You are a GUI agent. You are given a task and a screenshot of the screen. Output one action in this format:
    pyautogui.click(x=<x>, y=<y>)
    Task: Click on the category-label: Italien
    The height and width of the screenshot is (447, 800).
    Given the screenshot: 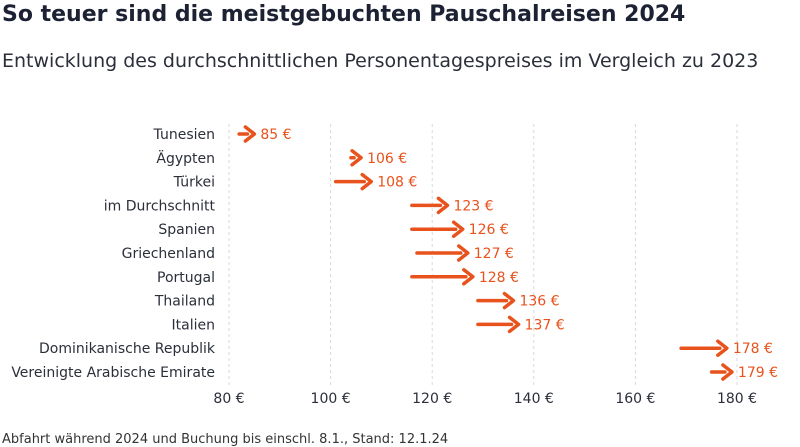 What is the action you would take?
    pyautogui.click(x=193, y=325)
    